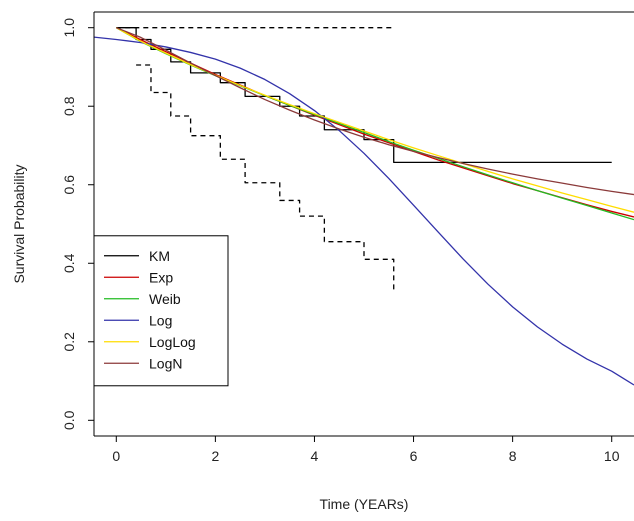 The width and height of the screenshot is (634, 521). Describe the element at coordinates (69, 185) in the screenshot. I see `y-tick-label-3: 0.6` at that location.